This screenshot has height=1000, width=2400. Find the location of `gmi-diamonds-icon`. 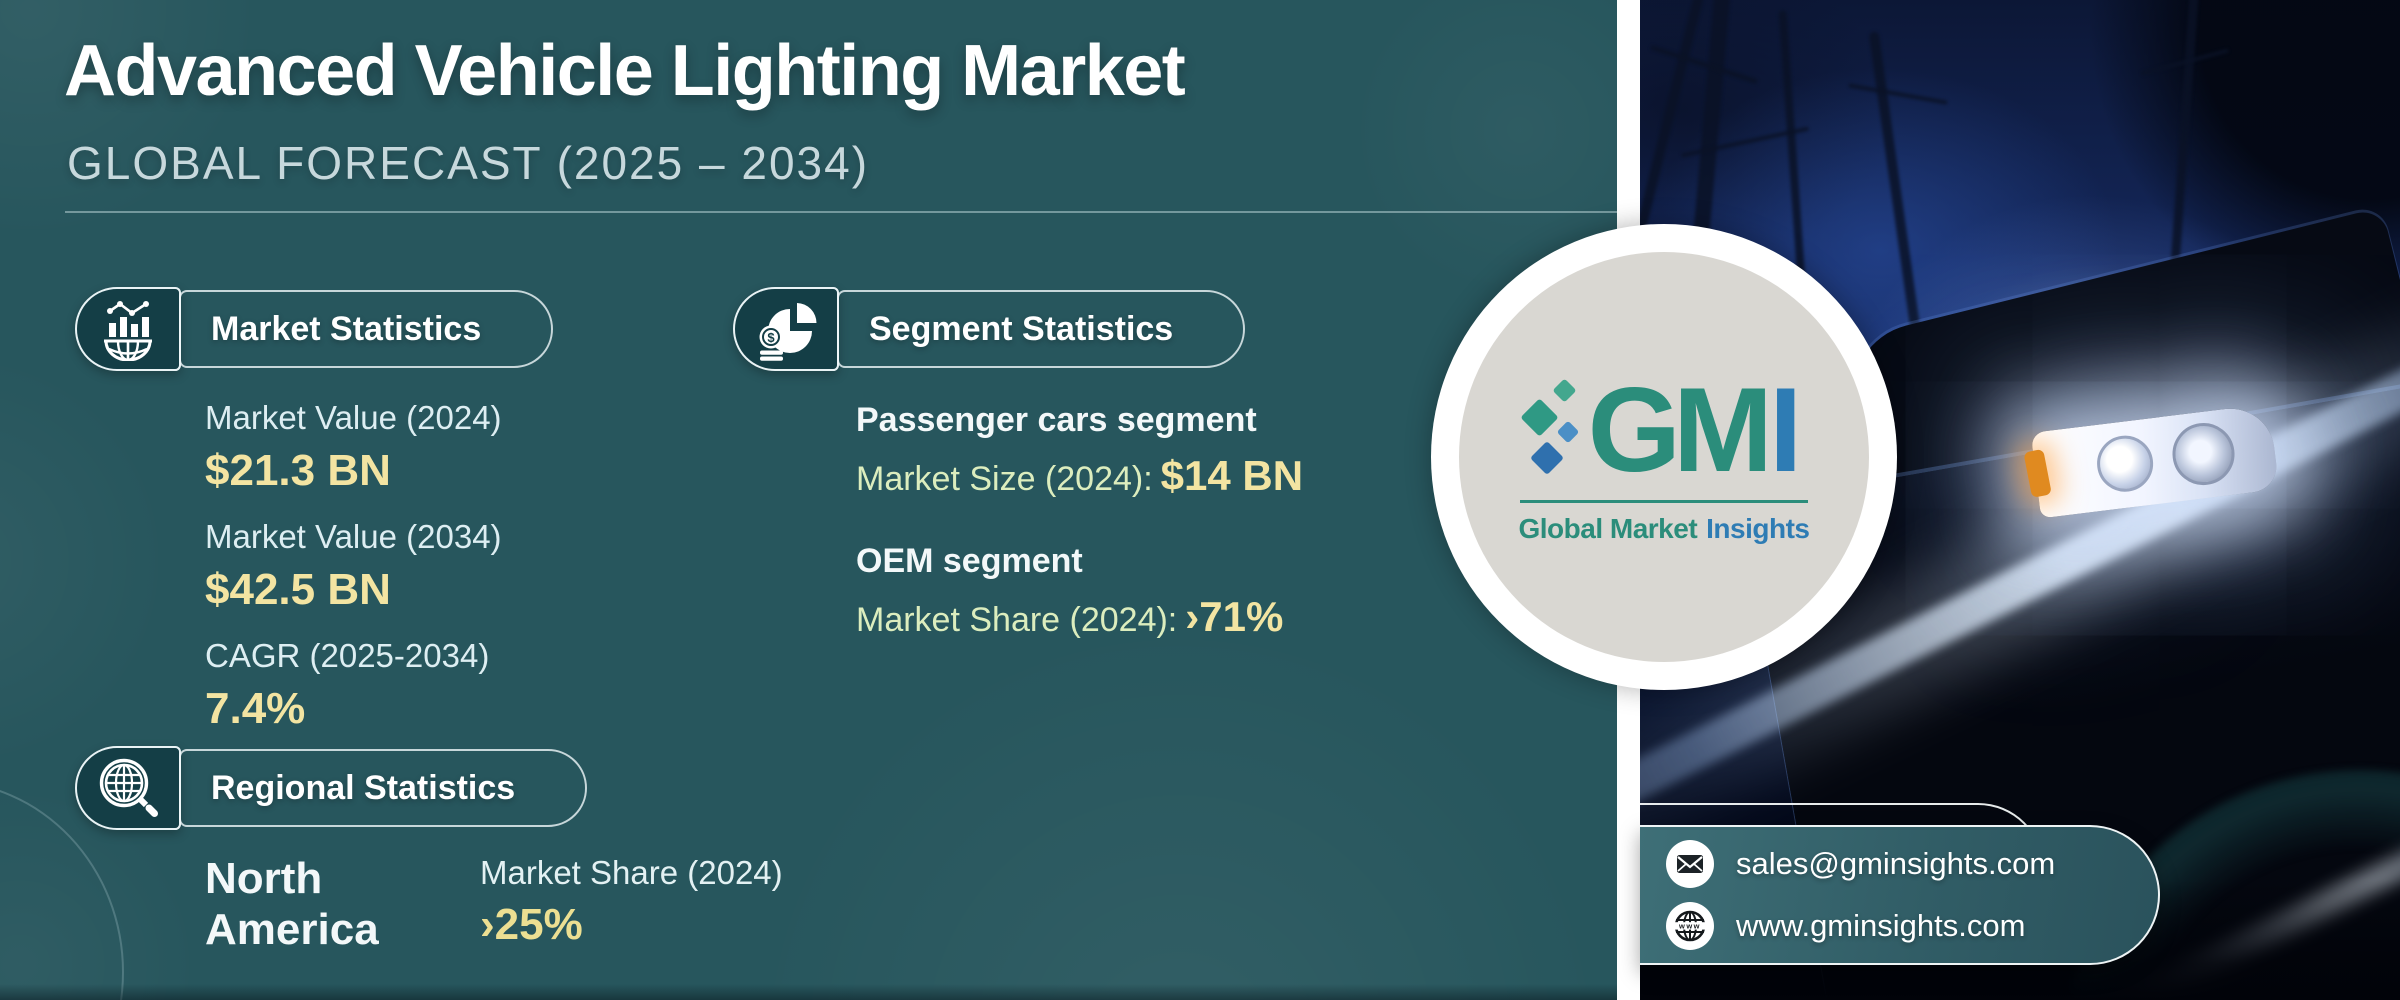

gmi-diamonds-icon is located at coordinates (1552, 431).